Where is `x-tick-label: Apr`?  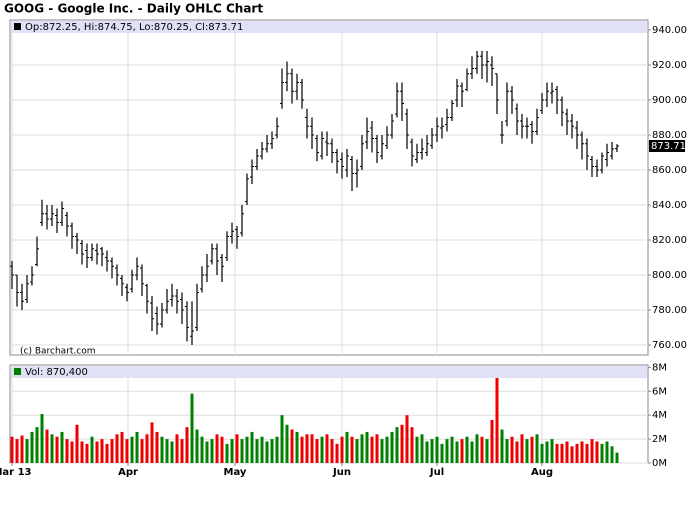
x-tick-label: Apr is located at coordinates (128, 472).